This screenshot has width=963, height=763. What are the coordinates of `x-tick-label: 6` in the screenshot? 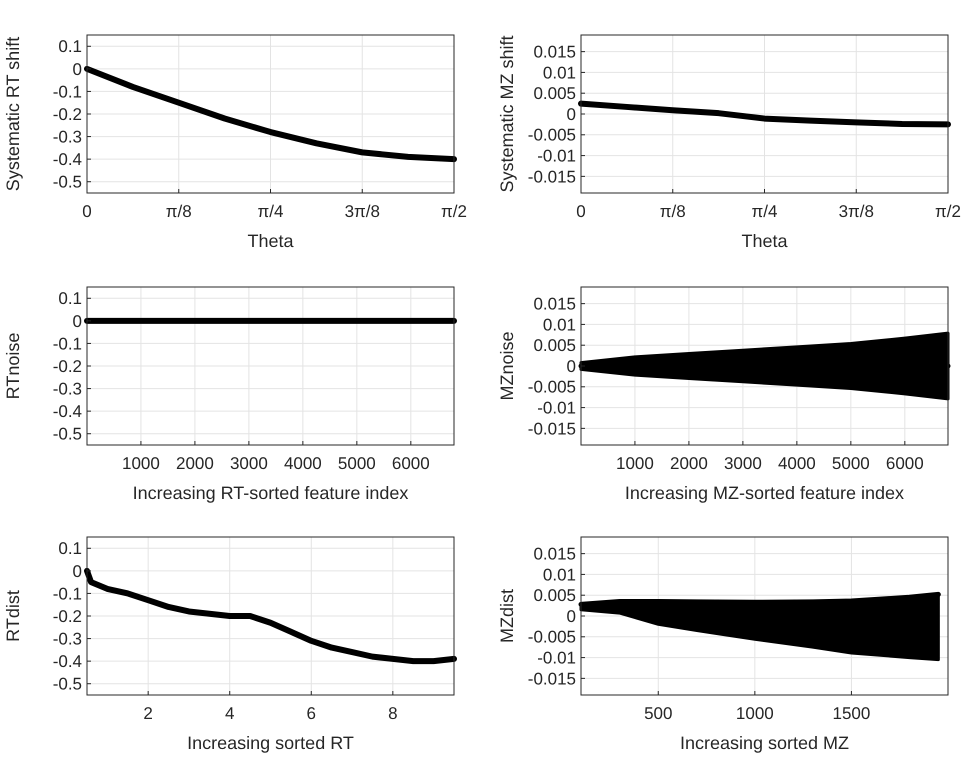 It's located at (311, 713).